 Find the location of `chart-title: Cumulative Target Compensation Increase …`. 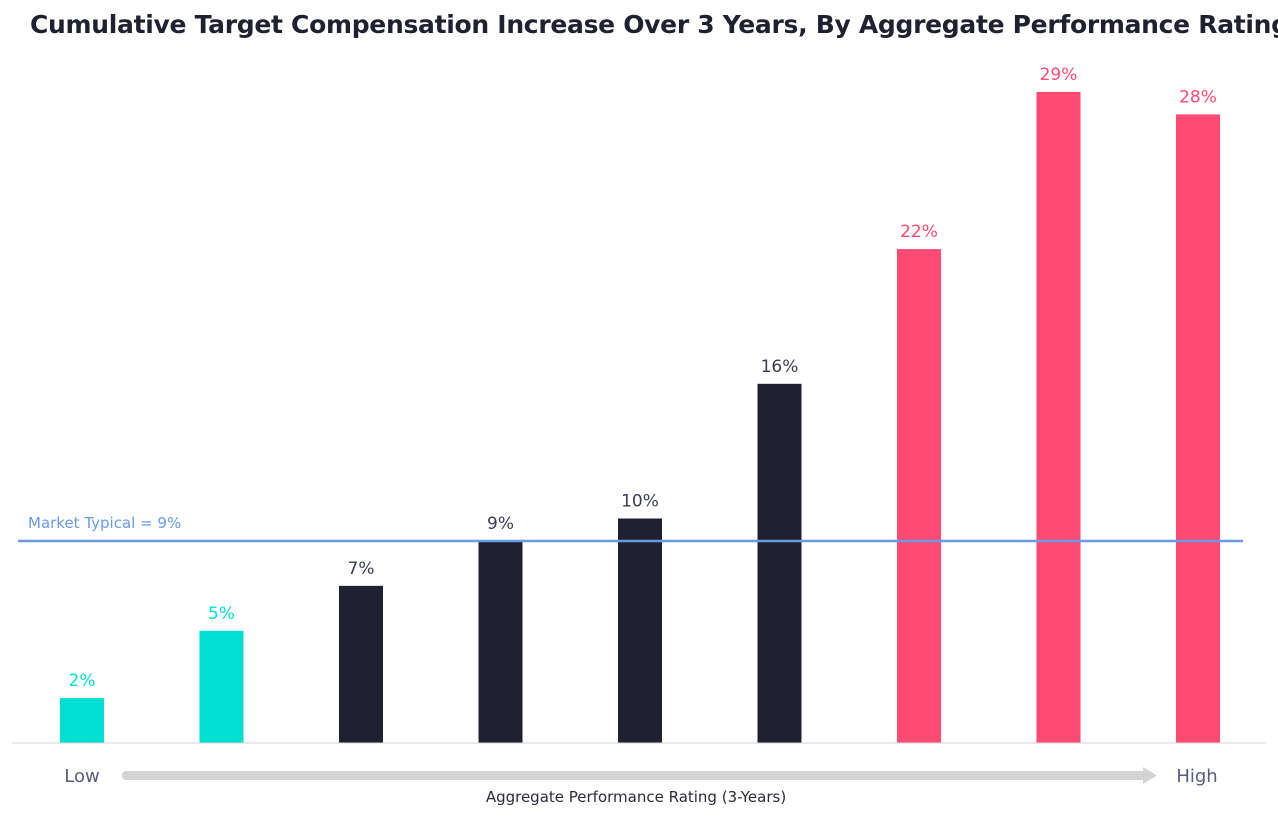

chart-title: Cumulative Target Compensation Increase … is located at coordinates (654, 24).